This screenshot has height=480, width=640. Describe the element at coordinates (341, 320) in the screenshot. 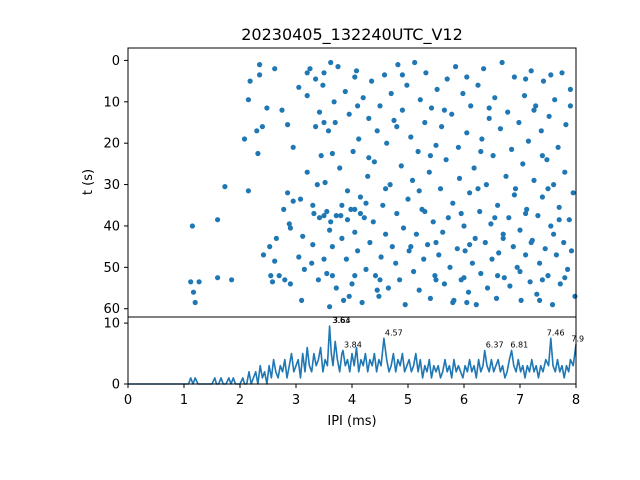

I see `peak-label: 3.63` at that location.